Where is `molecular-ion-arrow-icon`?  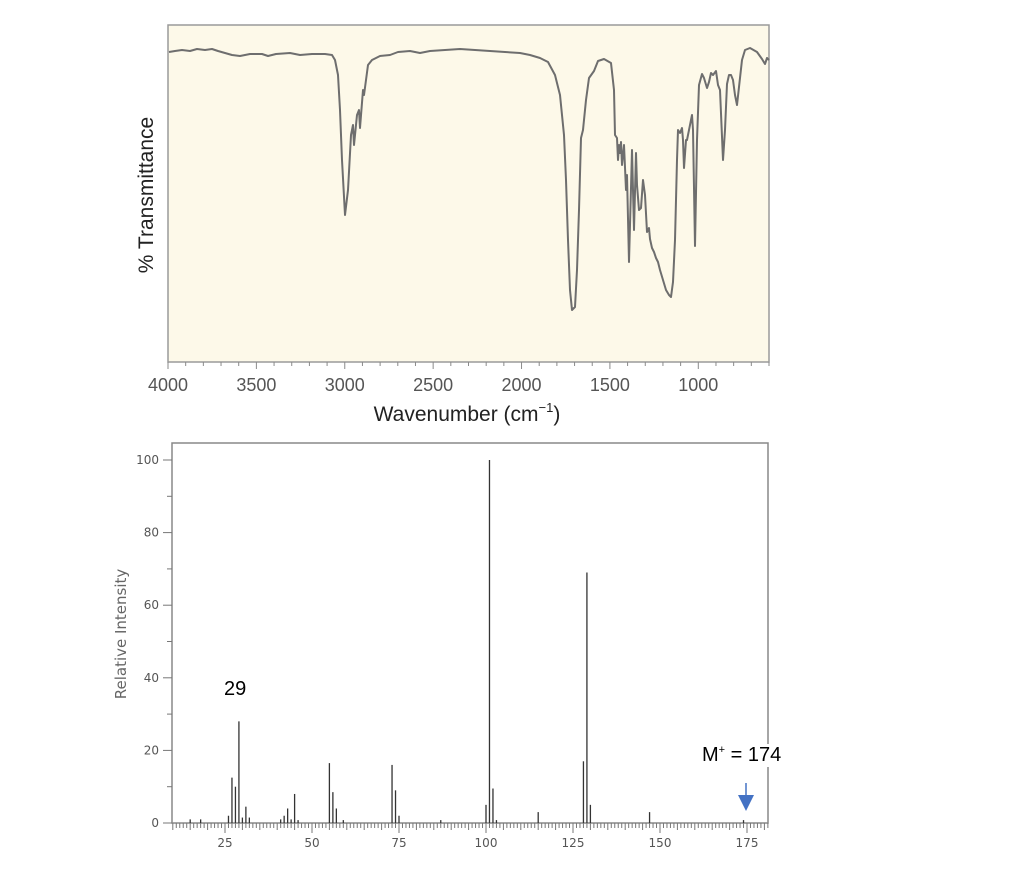 molecular-ion-arrow-icon is located at coordinates (746, 797).